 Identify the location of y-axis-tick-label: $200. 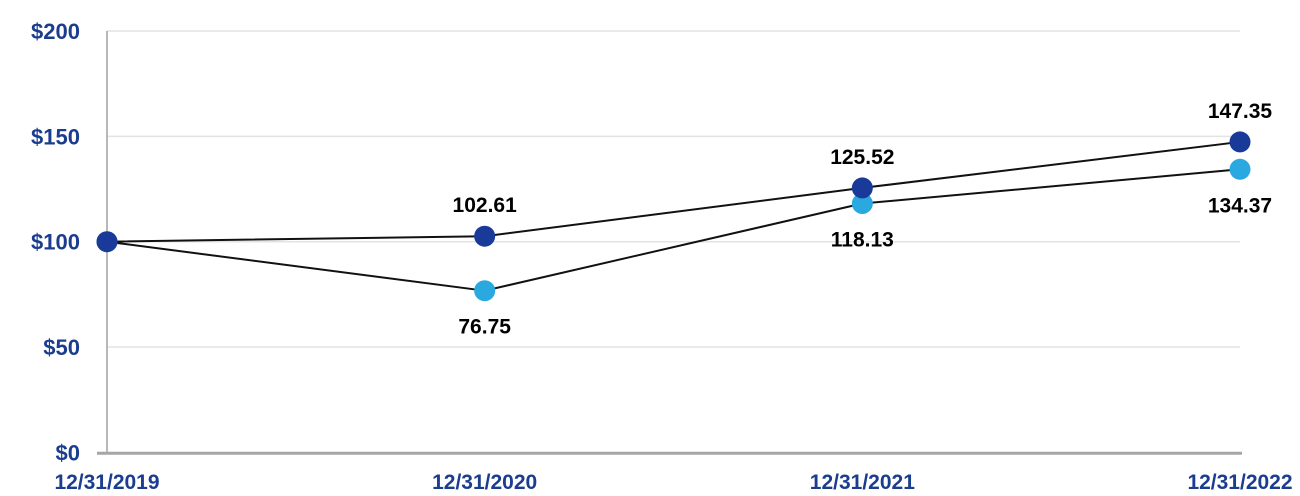
(55, 31).